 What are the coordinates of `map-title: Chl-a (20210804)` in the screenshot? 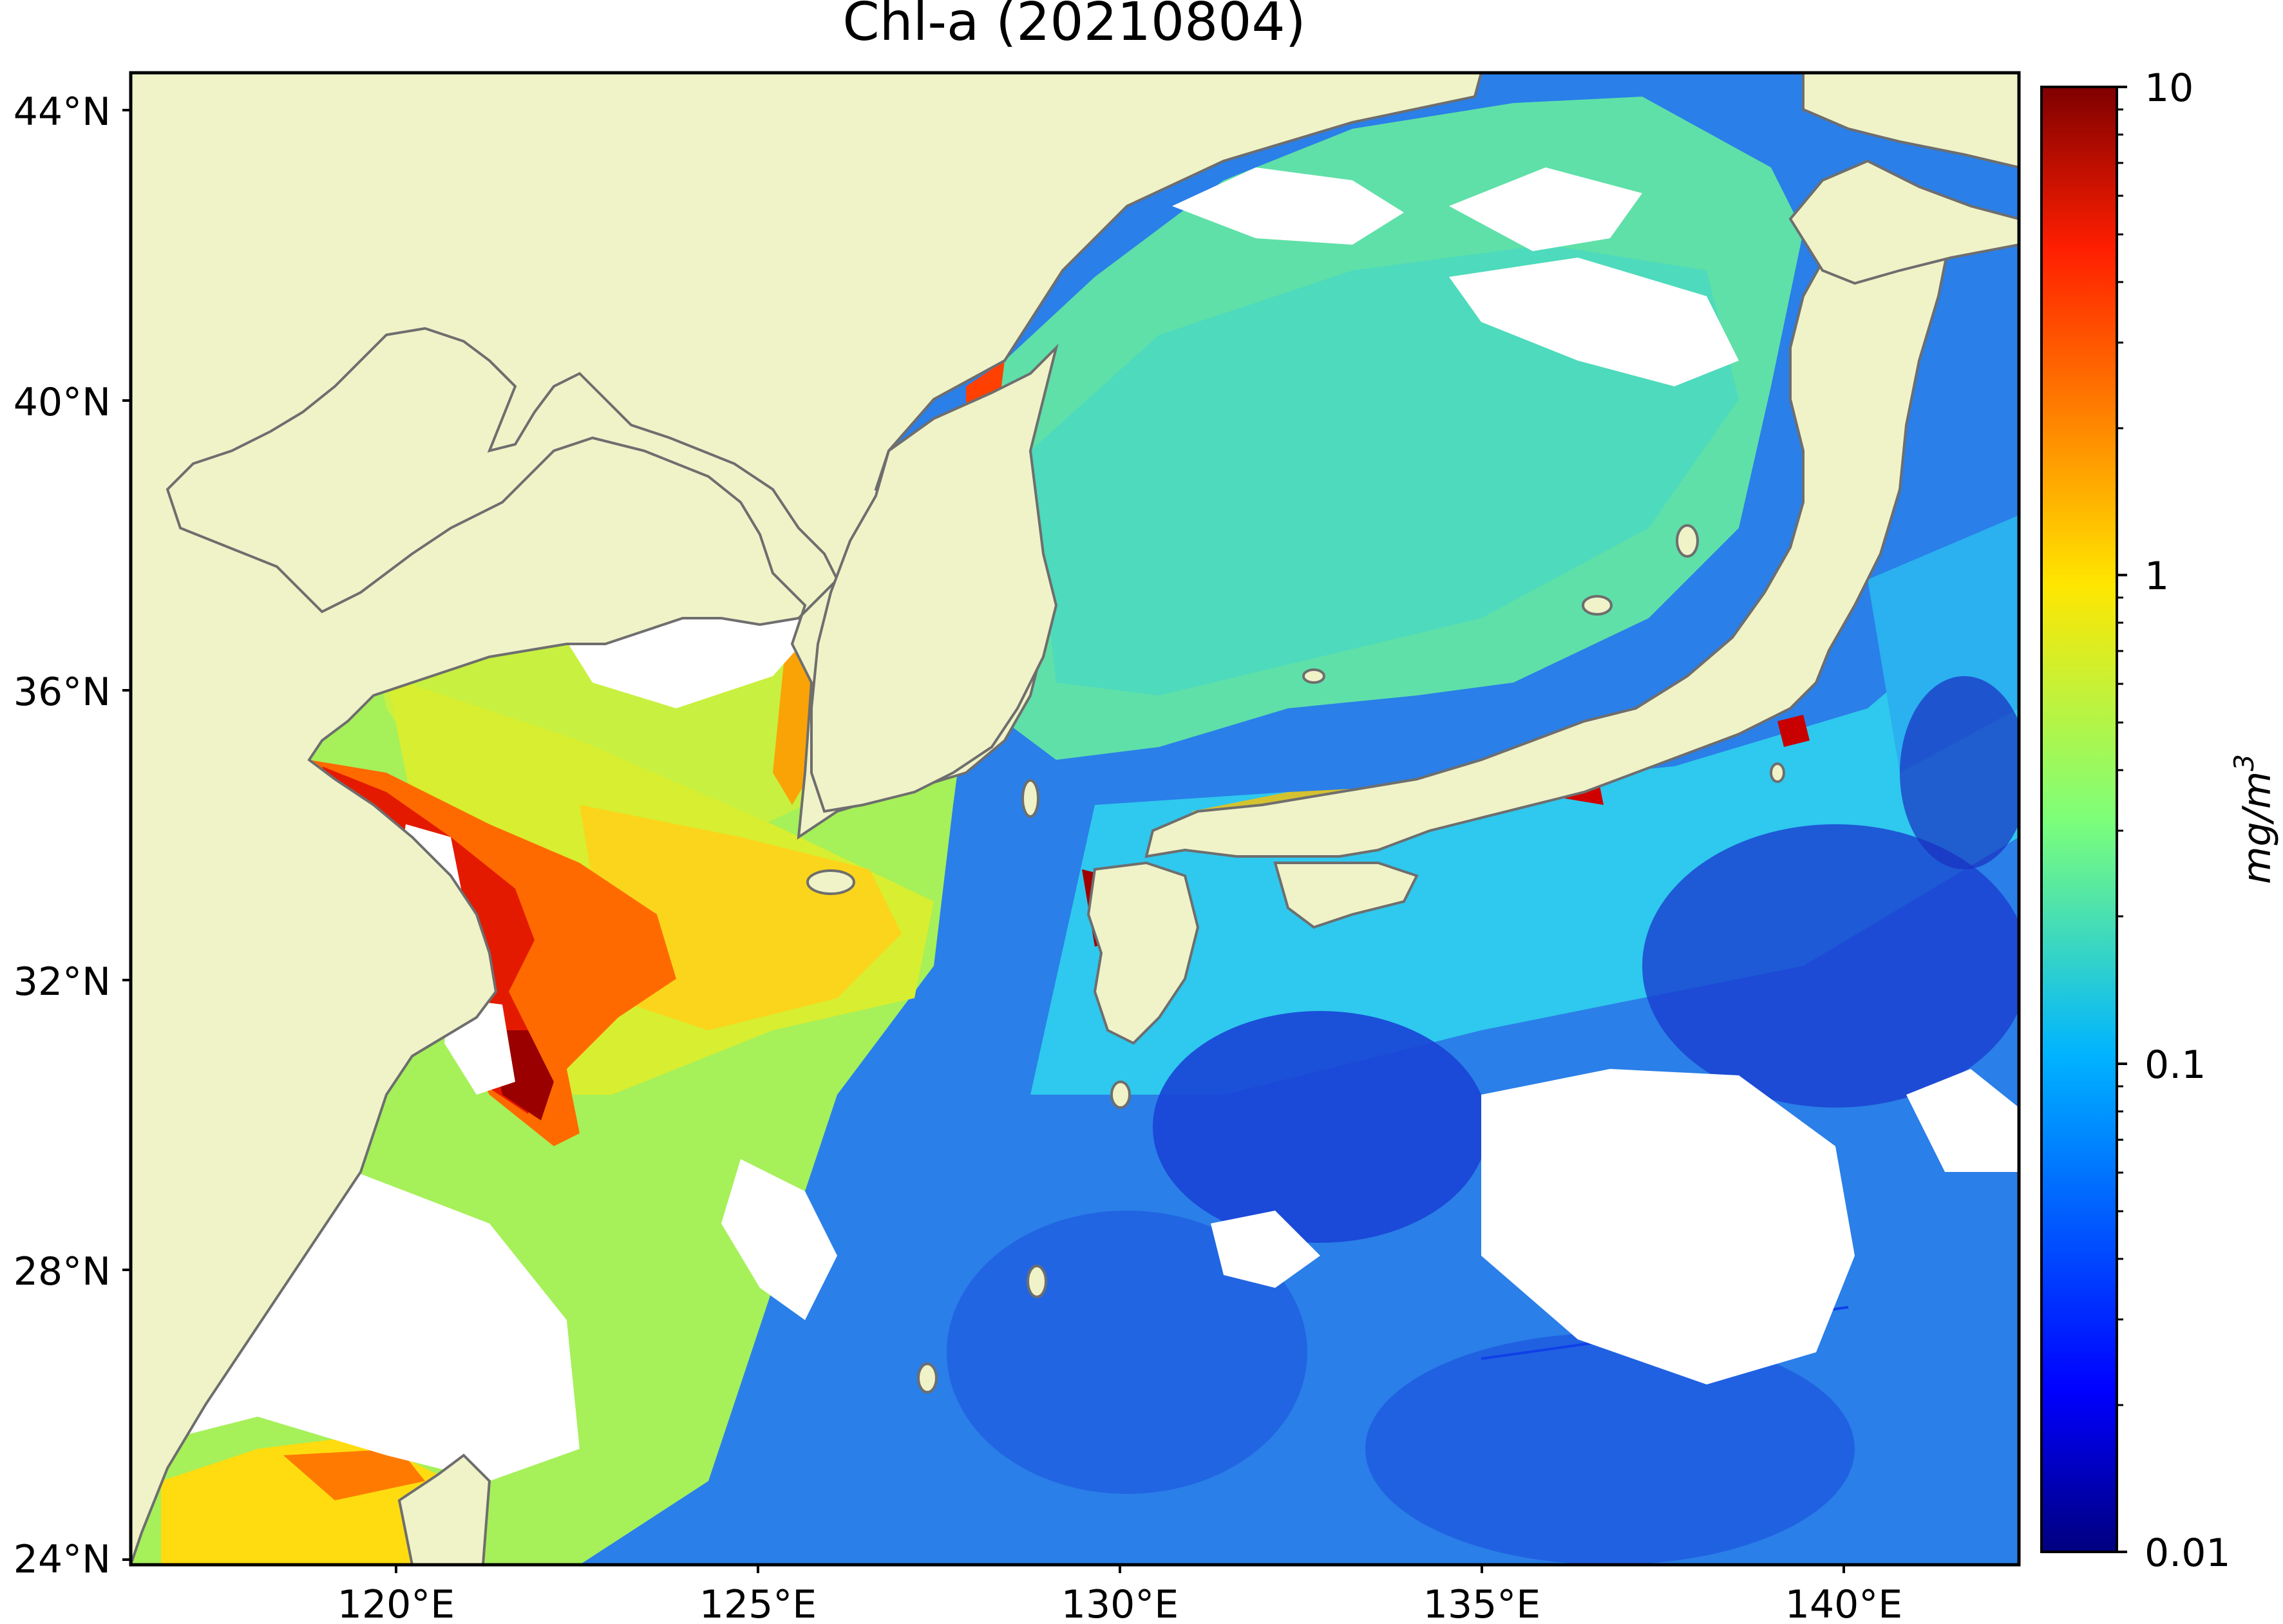 It's located at (1073, 27).